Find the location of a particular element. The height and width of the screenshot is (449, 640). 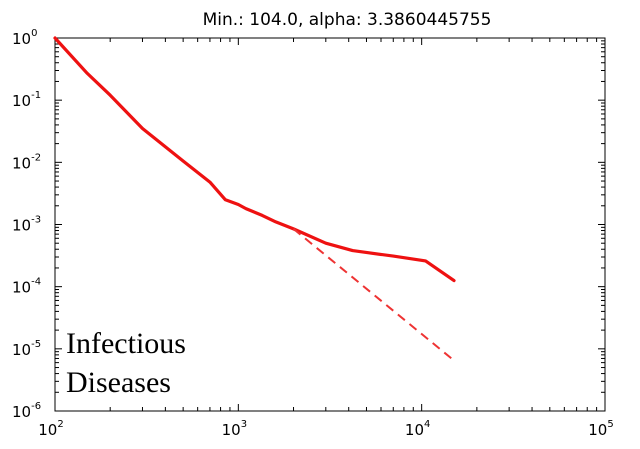

chart-title: Min.: 104.0, alpha: 3.3860445755 is located at coordinates (347, 20).